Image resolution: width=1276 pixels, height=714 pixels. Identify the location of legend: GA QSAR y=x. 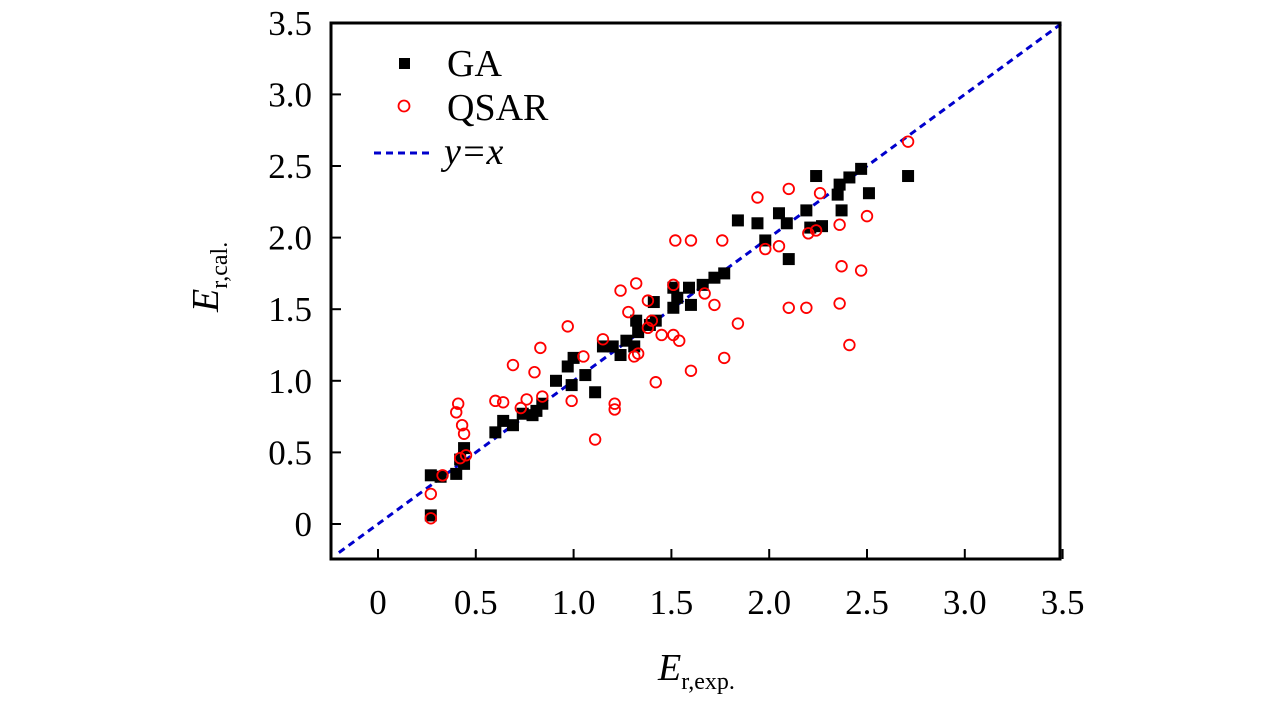
(461, 108).